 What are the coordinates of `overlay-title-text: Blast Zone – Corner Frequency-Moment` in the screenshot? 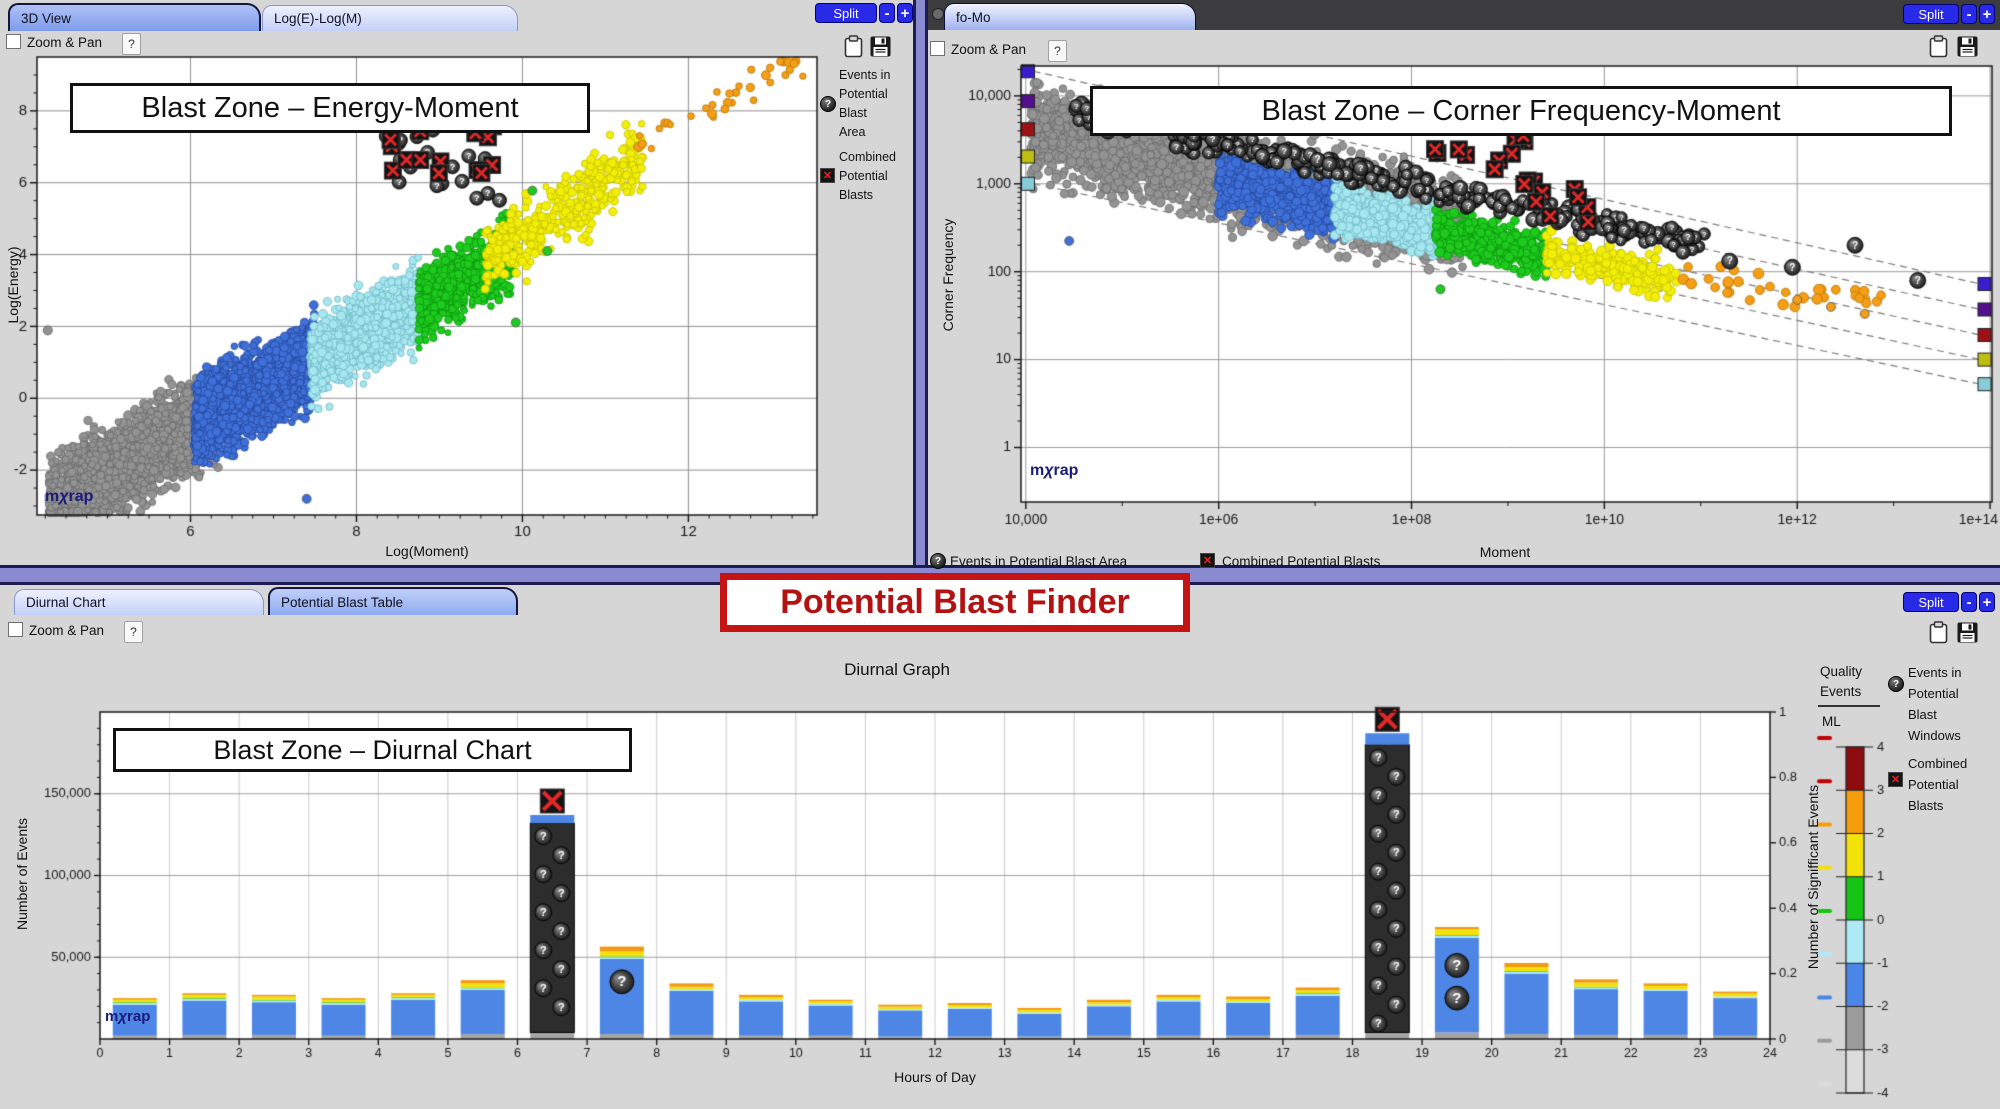 It's located at (1521, 110).